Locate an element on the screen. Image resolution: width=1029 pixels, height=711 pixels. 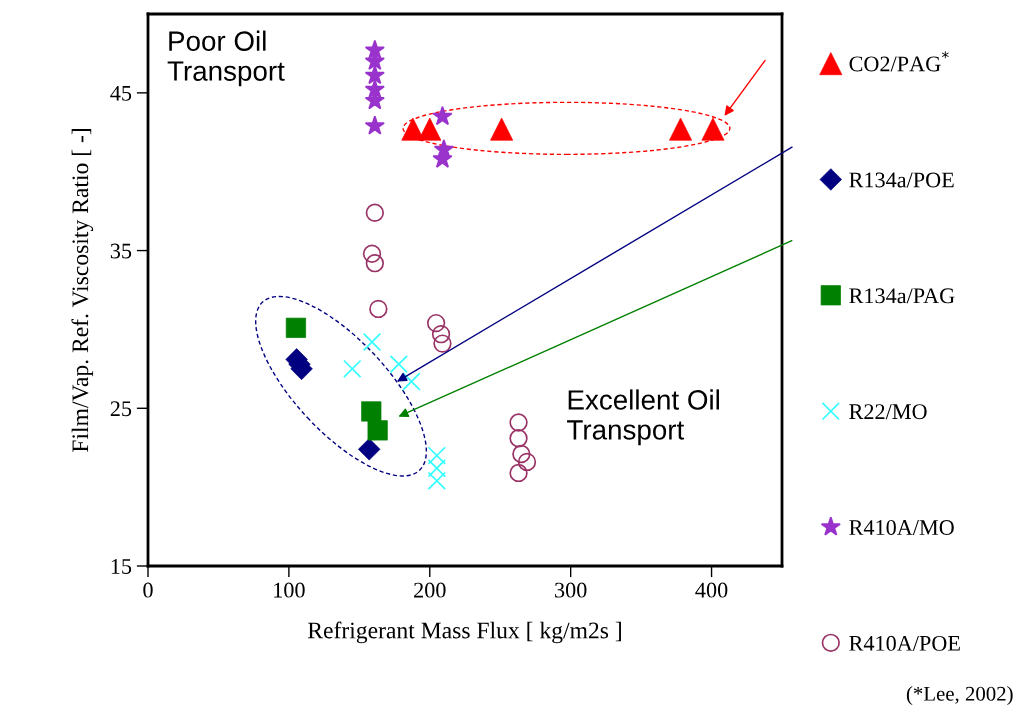
y-tick-label: 15 is located at coordinates (121, 566).